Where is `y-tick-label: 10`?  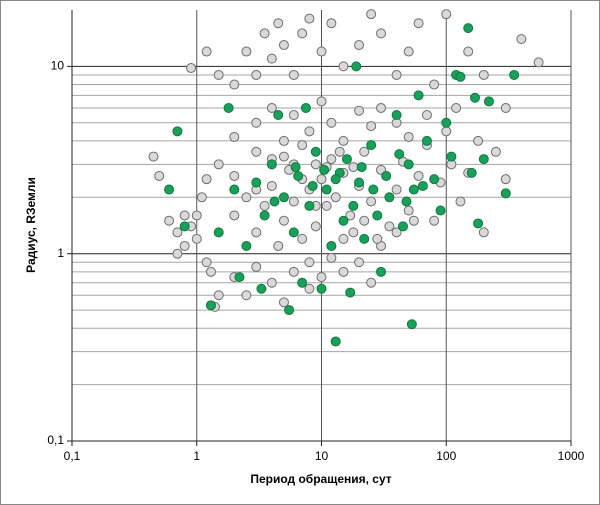 y-tick-label: 10 is located at coordinates (58, 66).